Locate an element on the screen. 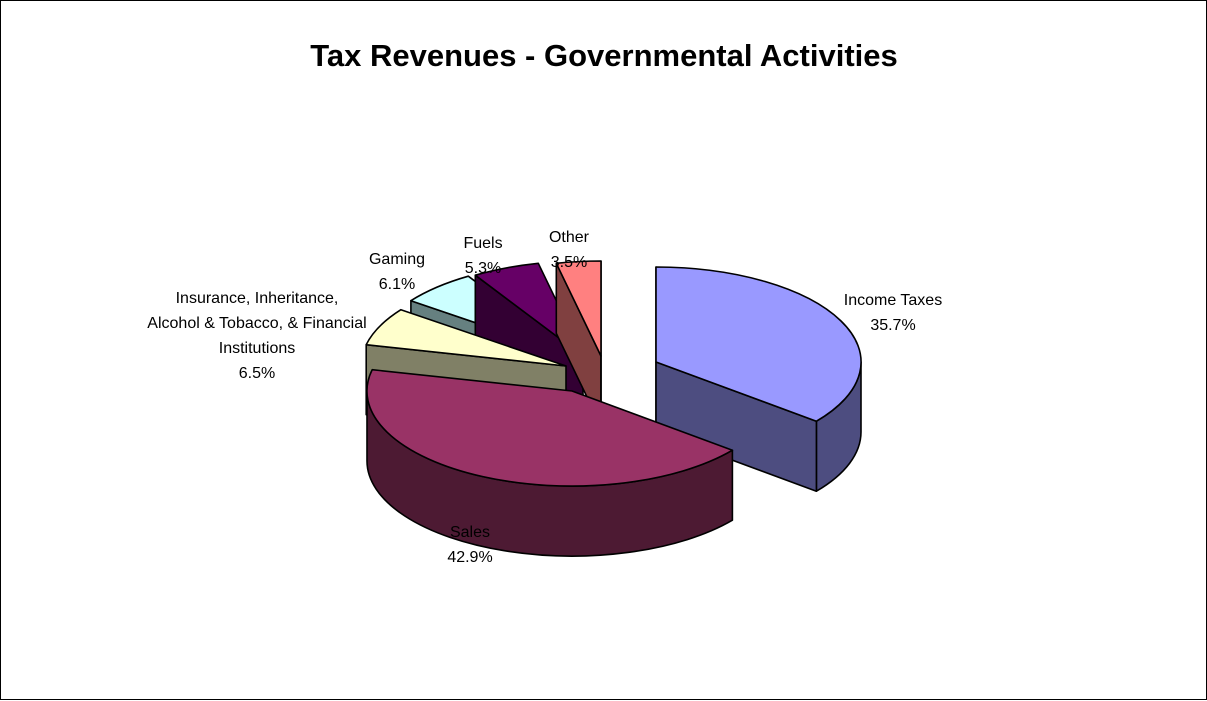 Image resolution: width=1207 pixels, height=701 pixels. slice-label-line: Insurance, Inheritance, is located at coordinates (257, 298).